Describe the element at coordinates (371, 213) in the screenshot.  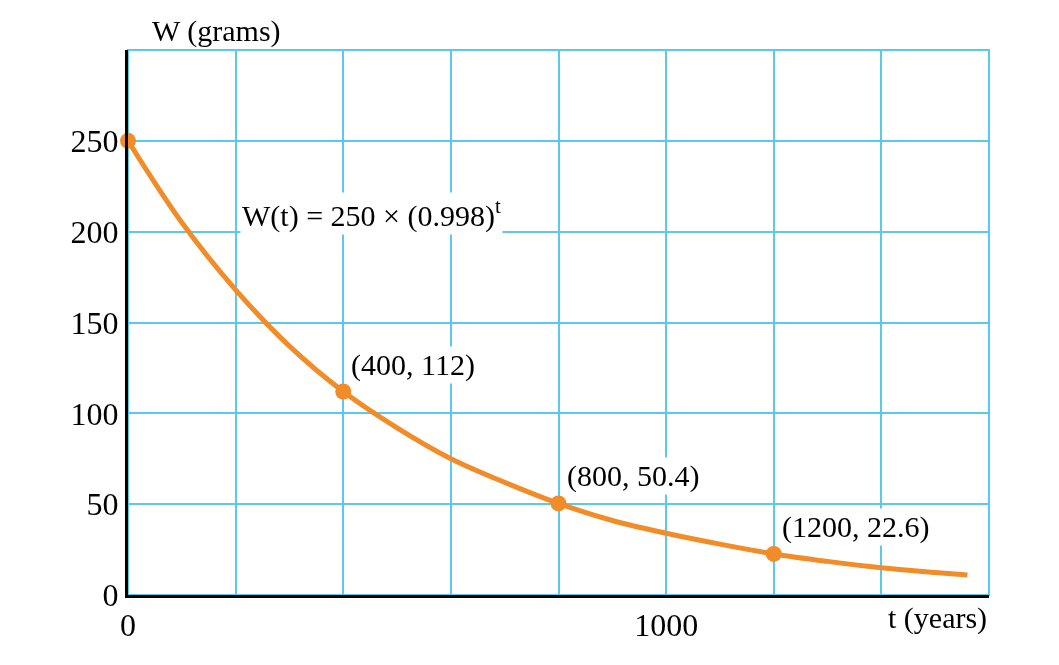
I see `annotation: W(t) = 250 × (0.998)$^{t}$` at that location.